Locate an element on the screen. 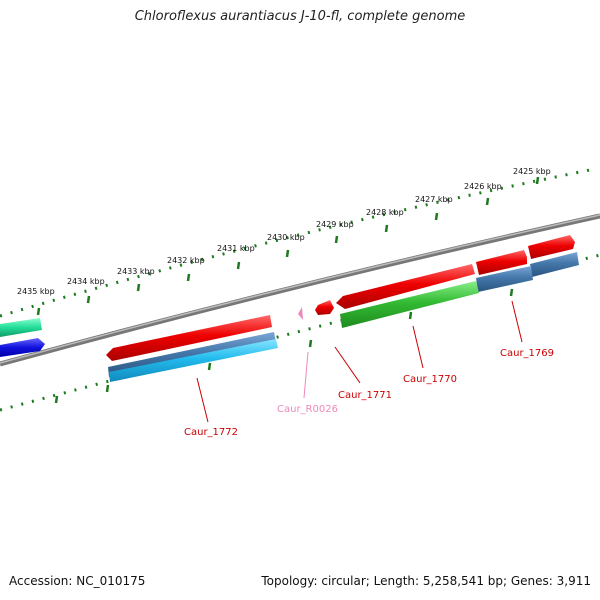  kbp-label: 2429 kbp is located at coordinates (335, 224).